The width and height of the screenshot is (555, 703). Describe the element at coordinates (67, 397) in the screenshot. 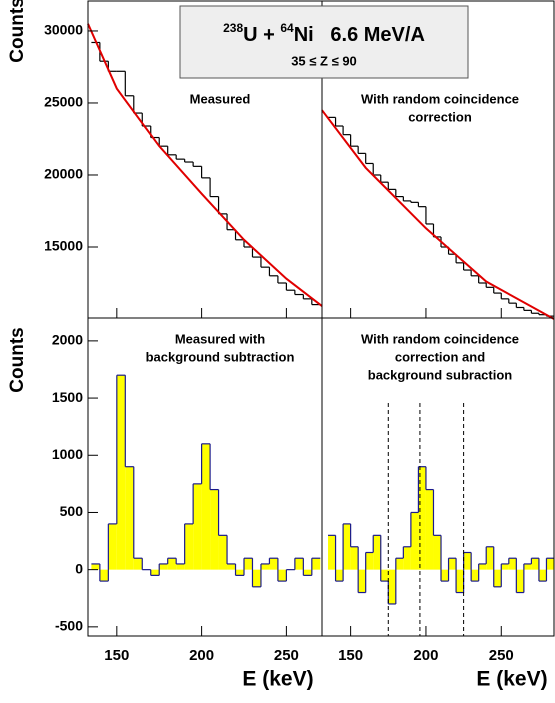

I see `y-tick-label: 1500` at that location.